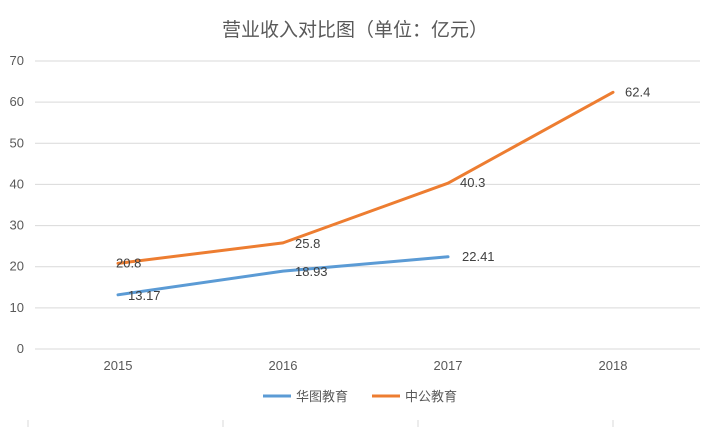  Describe the element at coordinates (17, 142) in the screenshot. I see `y-tick-label: 50` at that location.